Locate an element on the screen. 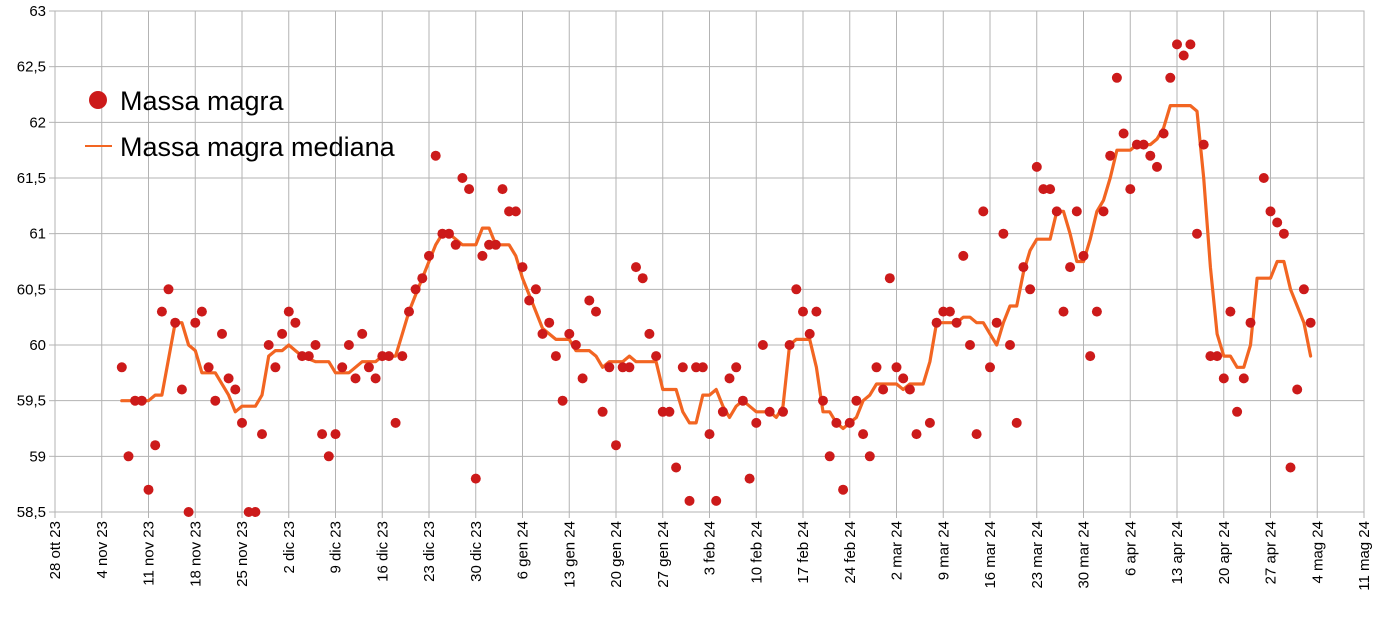 The image size is (1377, 617). y-tick-label: 60,5 is located at coordinates (31, 289).